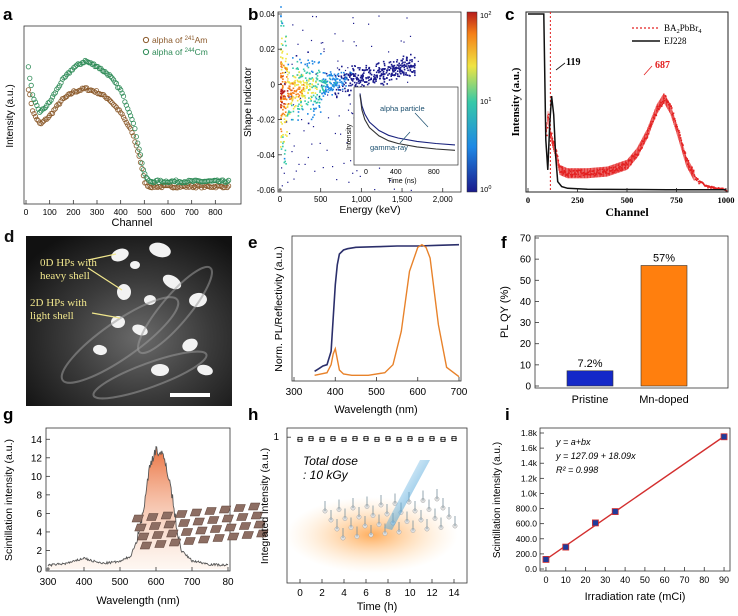 This screenshot has height=616, width=738. What do you see at coordinates (590, 400) in the screenshot?
I see `category-label-pristine: Pristine` at bounding box center [590, 400].